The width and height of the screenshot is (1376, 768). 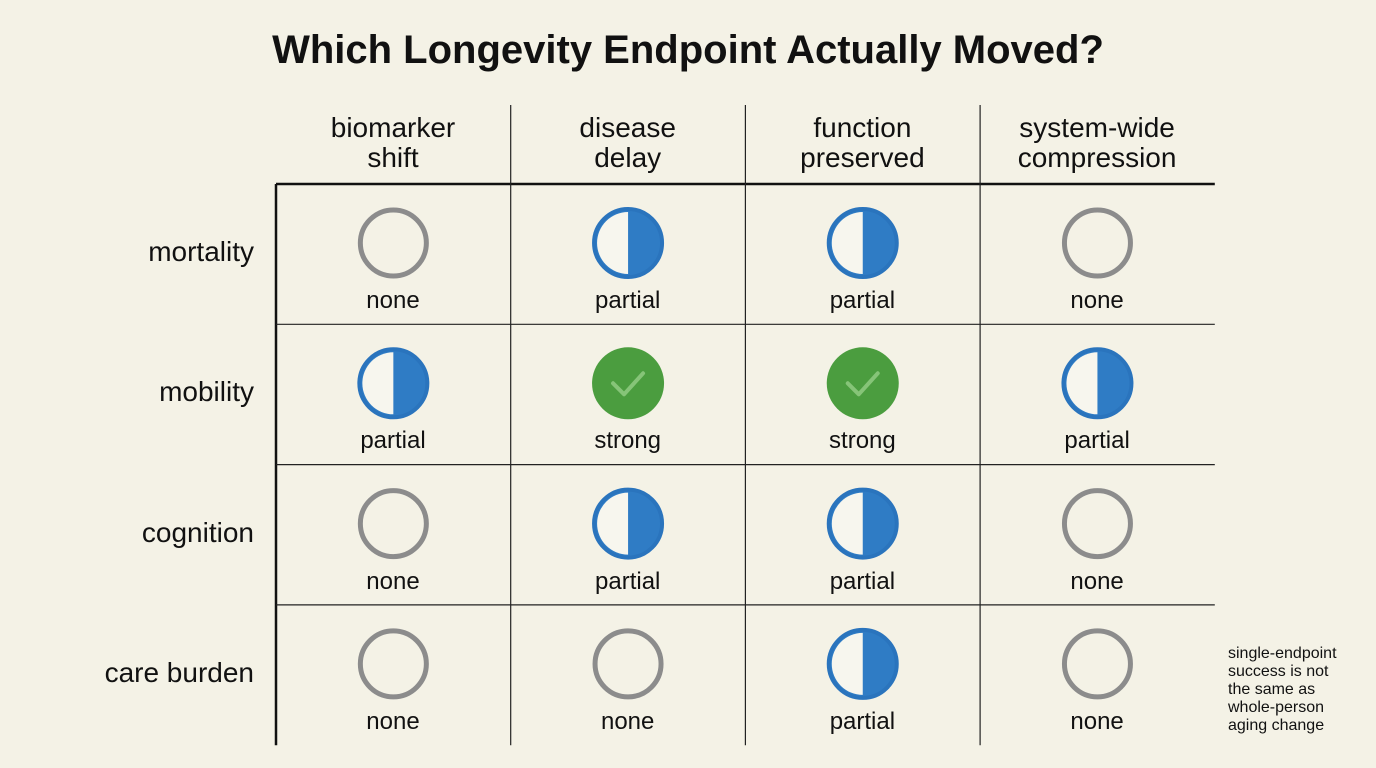 What do you see at coordinates (688, 50) in the screenshot?
I see `title: Which Longevity Endpoint Actually Moved?` at bounding box center [688, 50].